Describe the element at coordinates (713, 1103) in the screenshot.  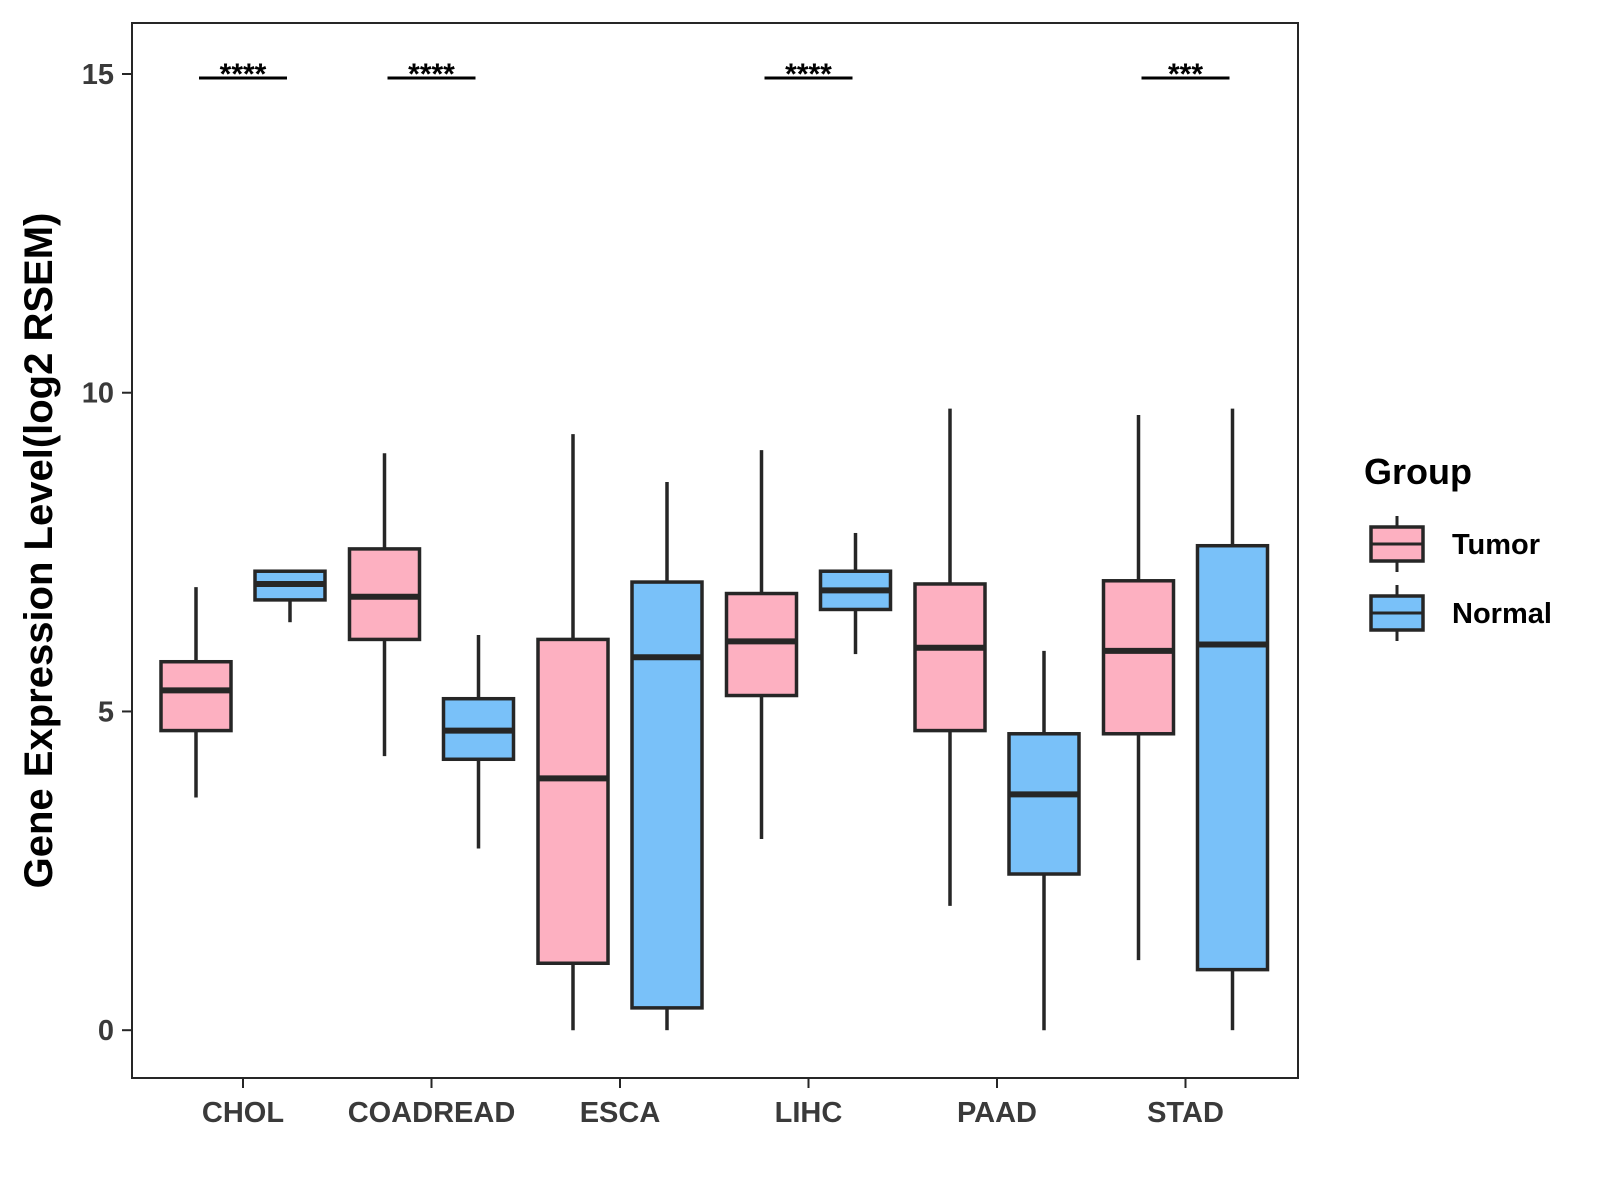
I see `x-axis: CHOL COADREAD ESCA LIHC PAAD STAD` at that location.